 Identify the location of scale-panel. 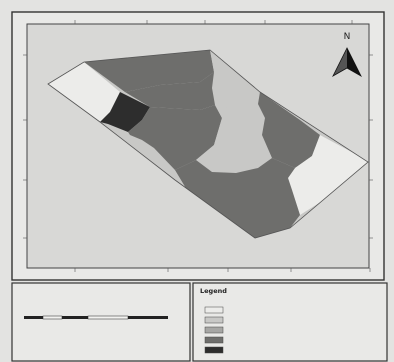
(101, 322).